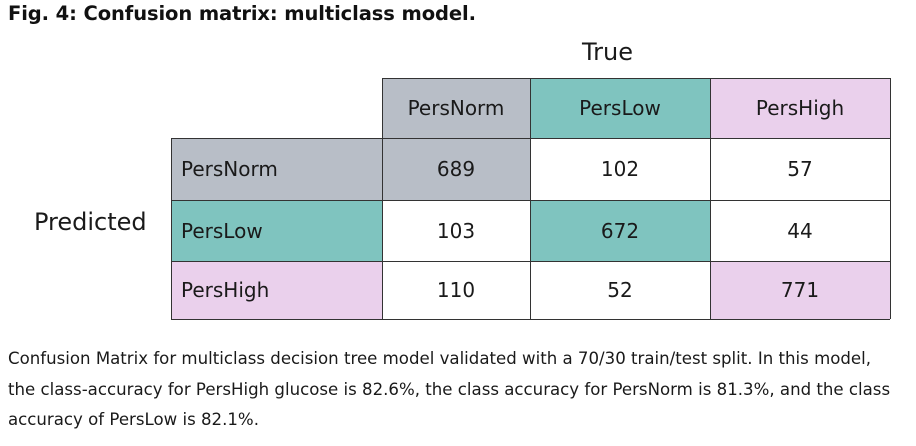  What do you see at coordinates (276, 169) in the screenshot?
I see `row-header: PersNorm` at bounding box center [276, 169].